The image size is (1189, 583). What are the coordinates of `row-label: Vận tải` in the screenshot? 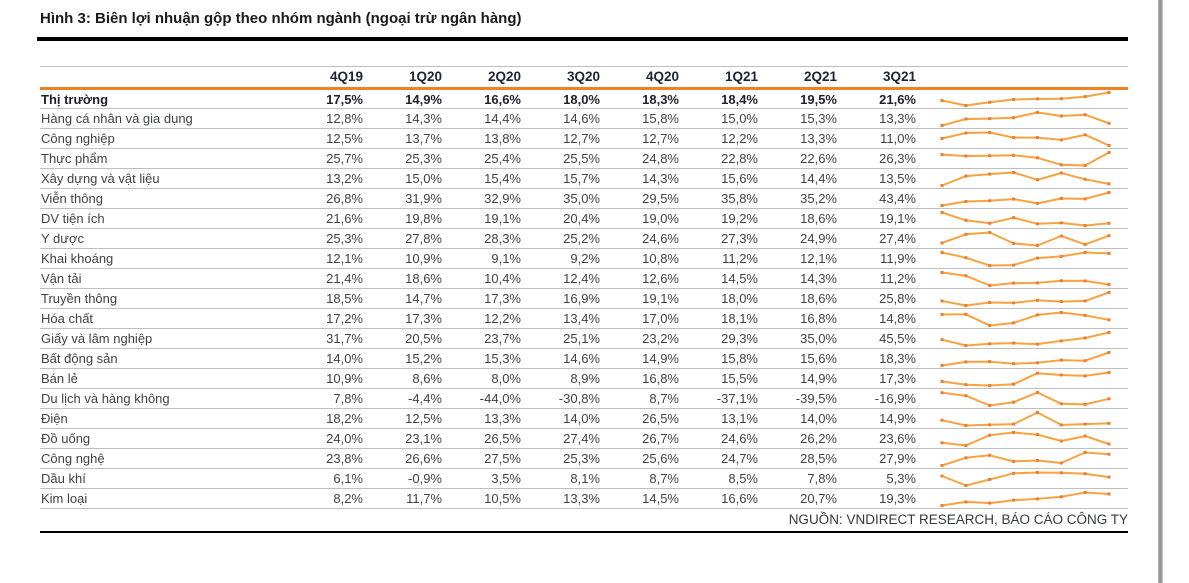 It's located at (61, 278).